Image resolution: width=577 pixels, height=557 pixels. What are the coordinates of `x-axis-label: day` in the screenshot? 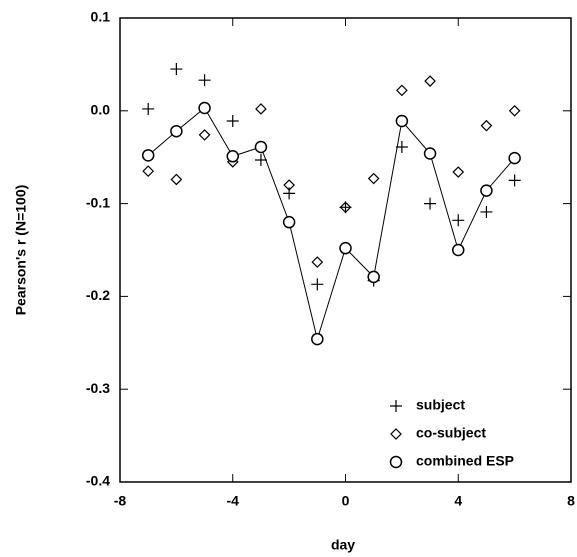 It's located at (343, 545).